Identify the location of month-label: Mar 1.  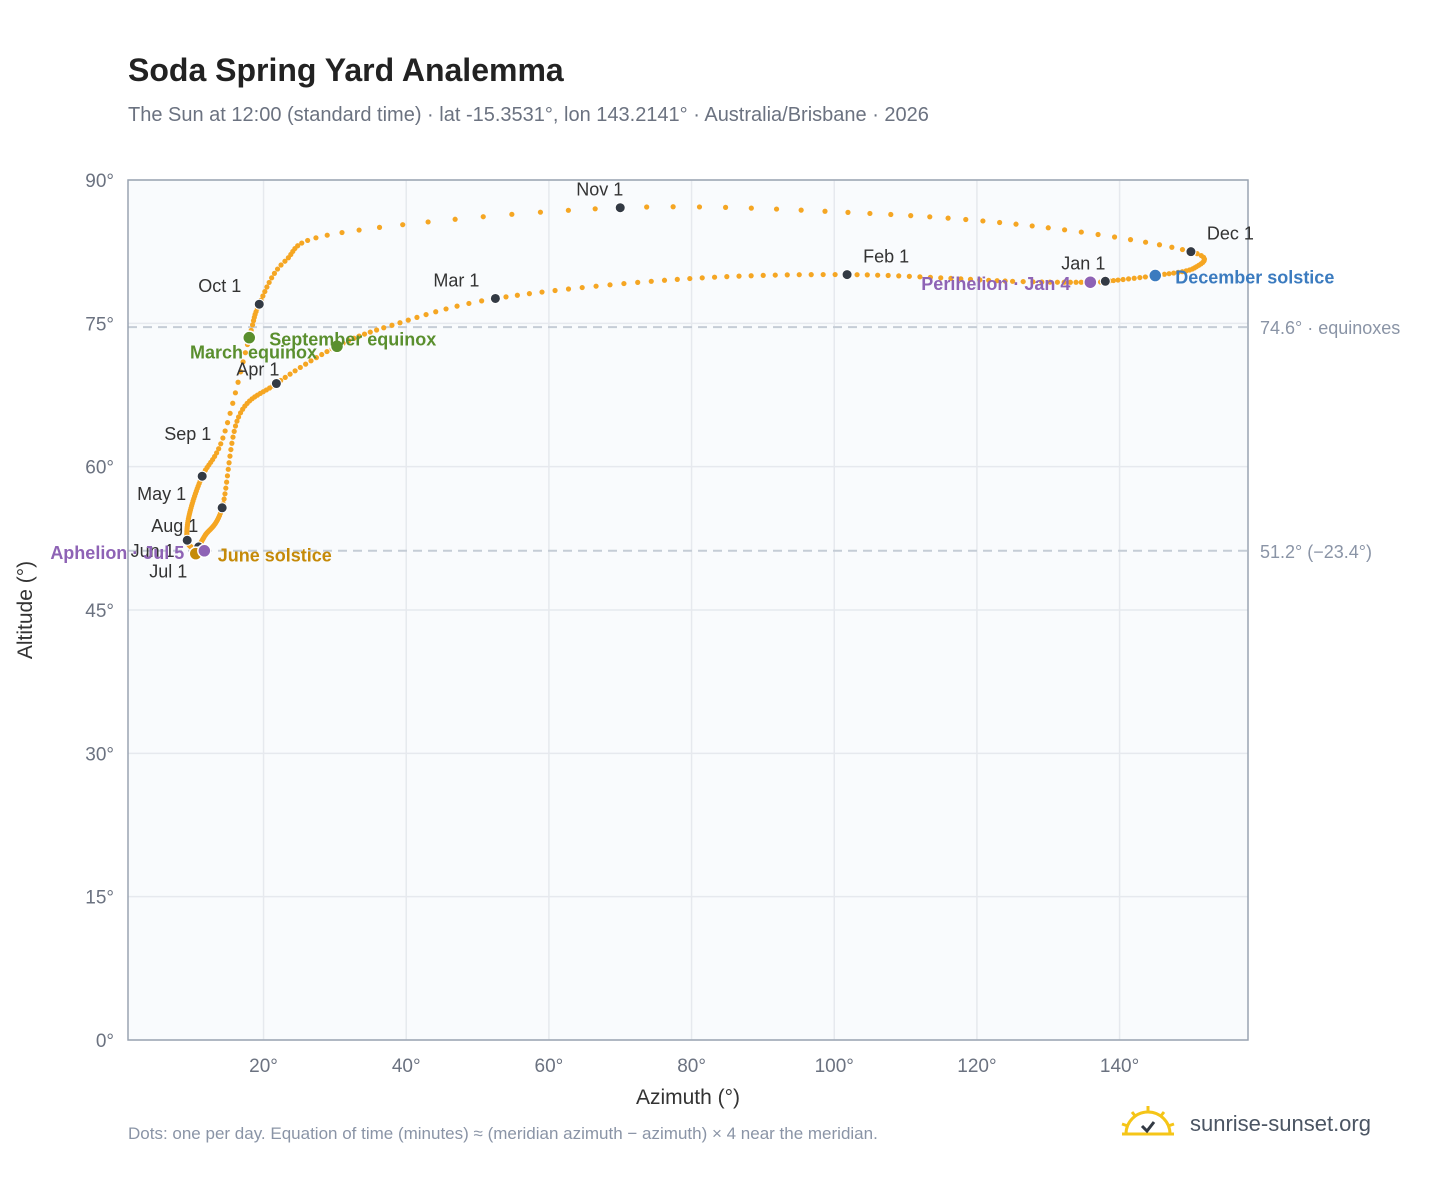
(456, 280).